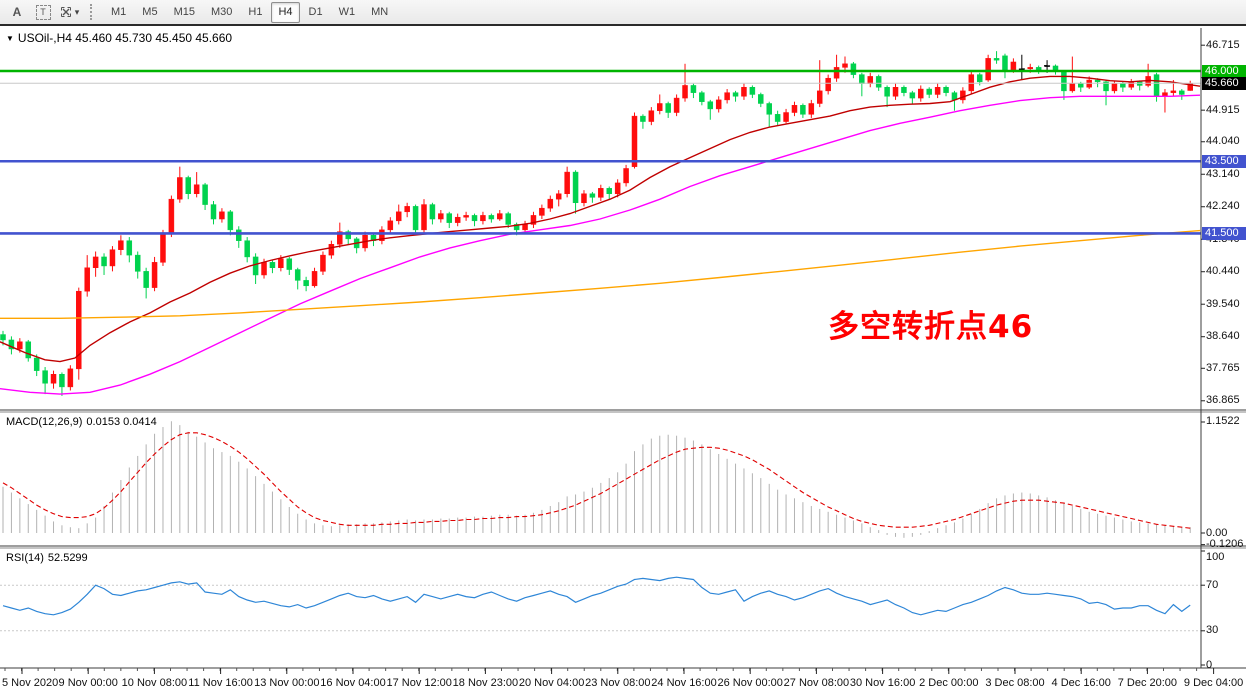 Image resolution: width=1246 pixels, height=694 pixels. What do you see at coordinates (119, 11) in the screenshot?
I see `timeframe-button-m1: M1` at bounding box center [119, 11].